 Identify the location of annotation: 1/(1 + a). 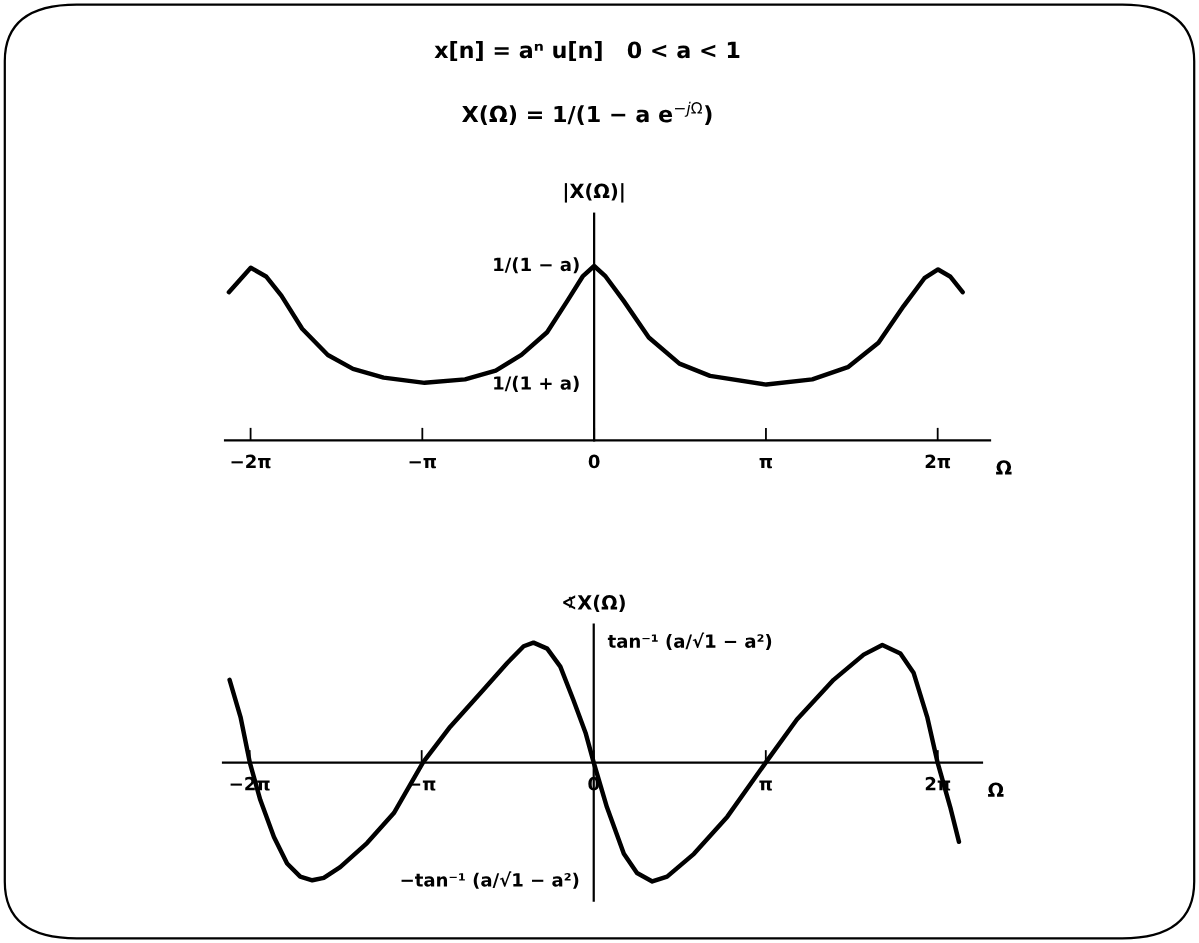
(536, 383).